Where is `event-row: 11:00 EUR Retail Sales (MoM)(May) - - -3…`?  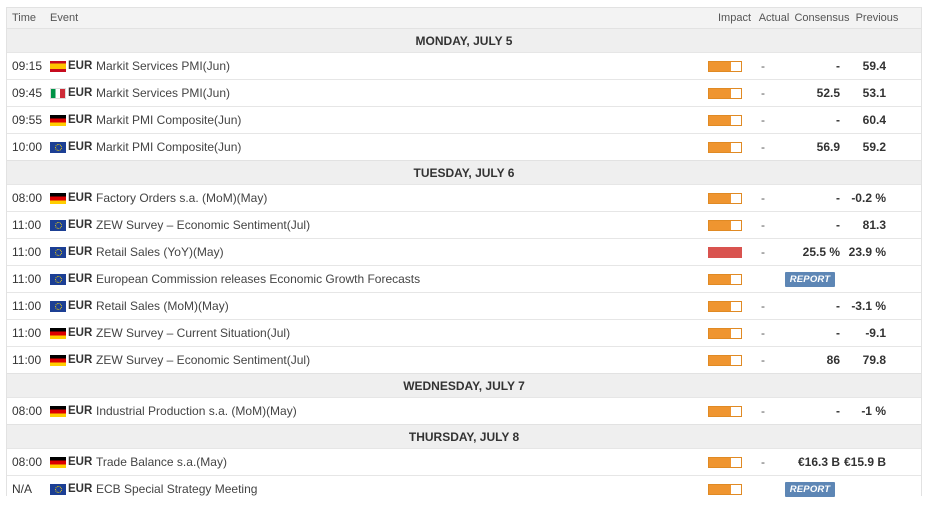 event-row: 11:00 EUR Retail Sales (MoM)(May) - - -3… is located at coordinates (464, 305).